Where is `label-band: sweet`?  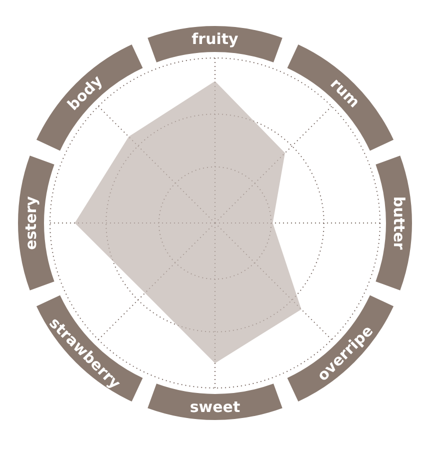 label-band: sweet is located at coordinates (215, 402).